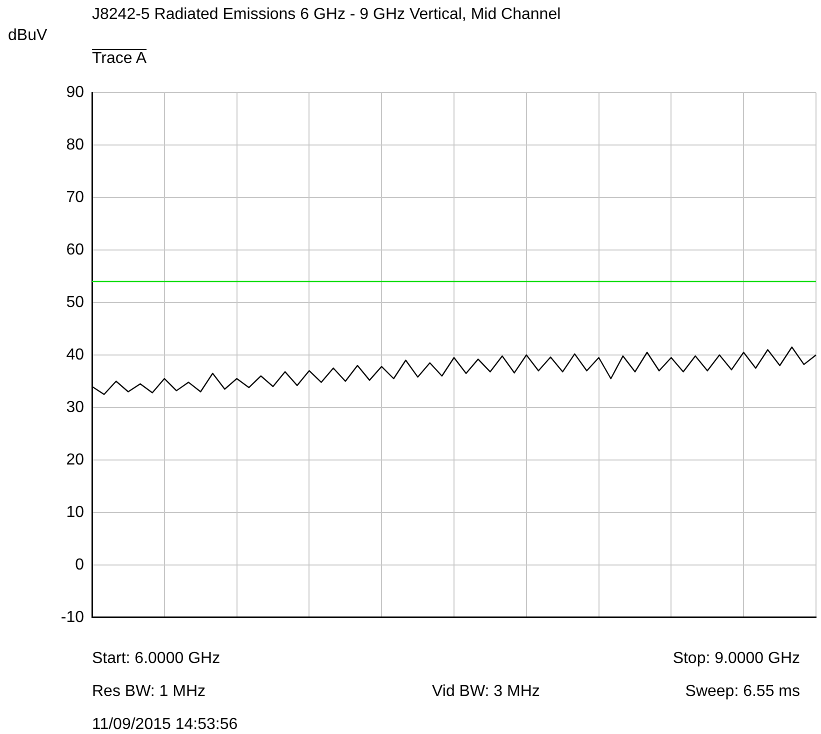  What do you see at coordinates (75, 302) in the screenshot?
I see `y-tick-label: 50` at bounding box center [75, 302].